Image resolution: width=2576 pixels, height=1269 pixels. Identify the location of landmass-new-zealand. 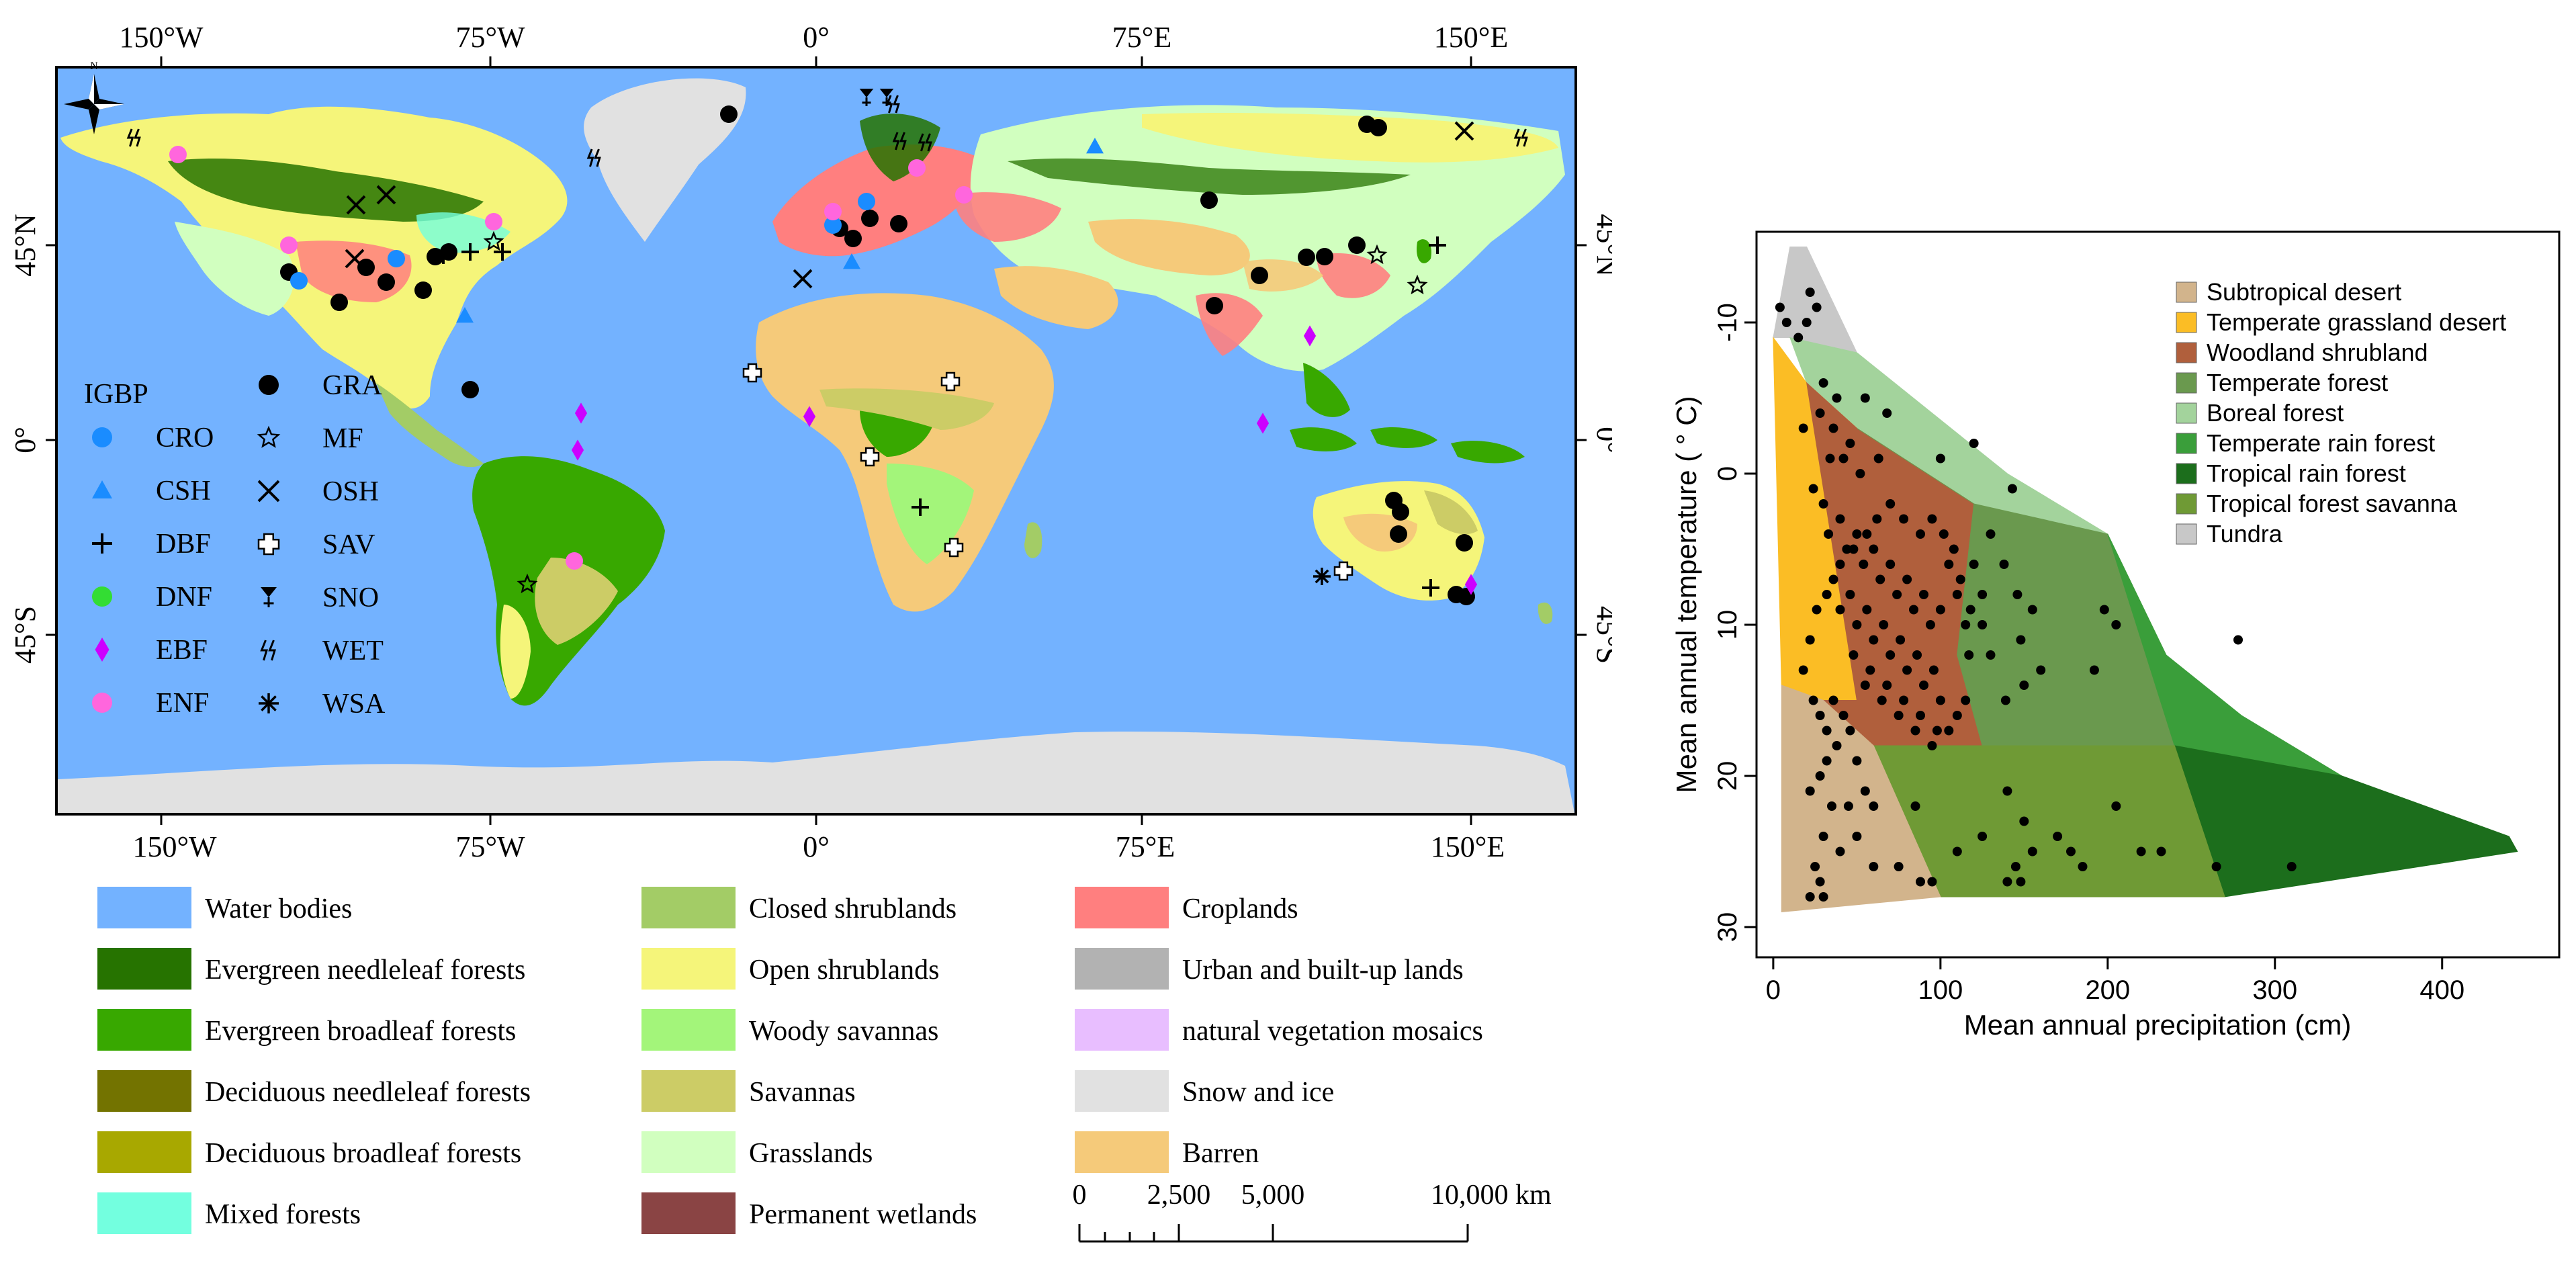
(1546, 613).